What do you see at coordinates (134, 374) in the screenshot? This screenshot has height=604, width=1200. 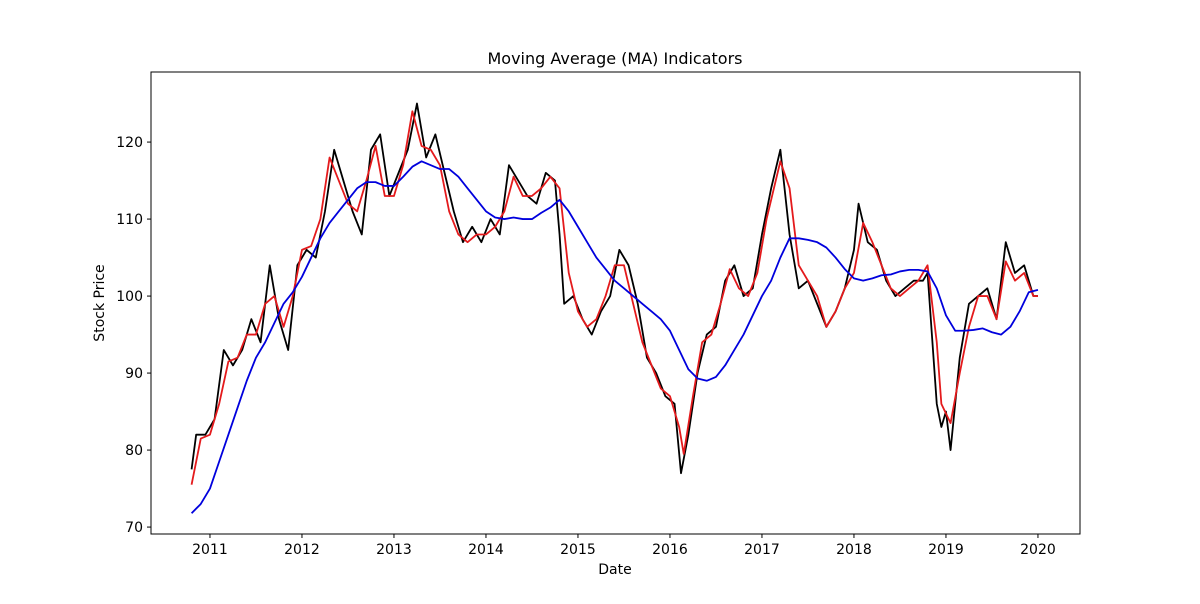 I see `y-tick-label: 90` at bounding box center [134, 374].